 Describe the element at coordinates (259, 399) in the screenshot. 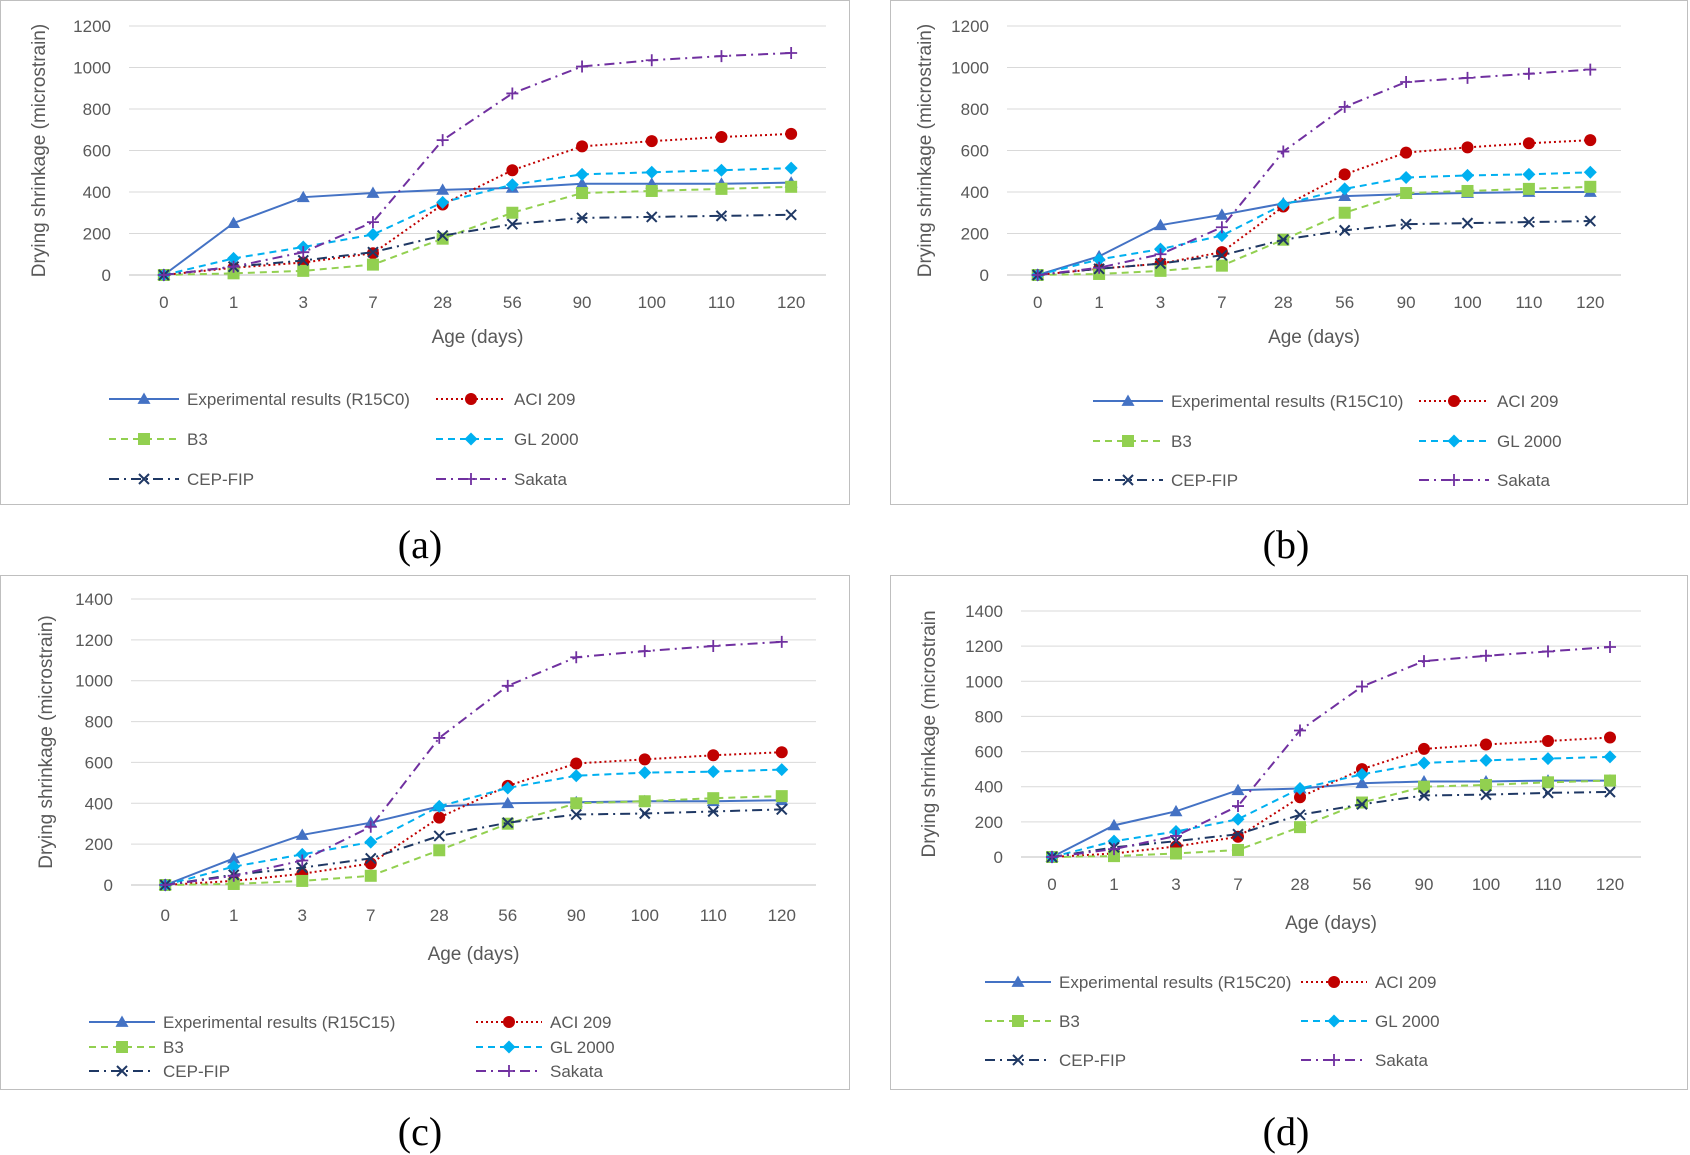

I see `legend-item: Experimental results (R15C0)` at that location.